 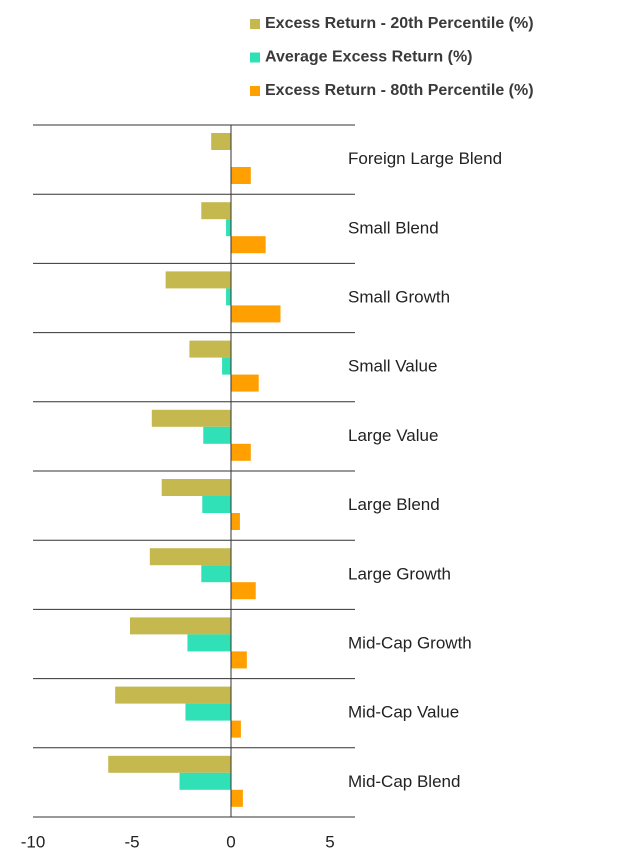 I want to click on category-label: Foreign Large Blend, so click(x=425, y=158).